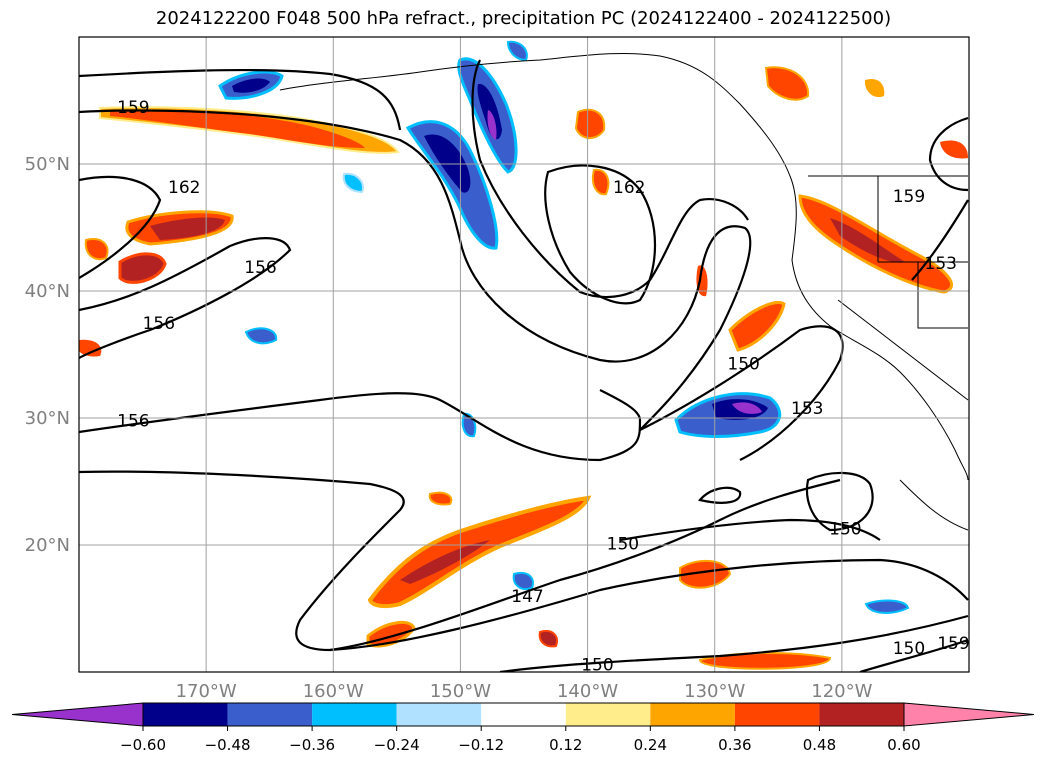 The height and width of the screenshot is (765, 1047). I want to click on colorbar-tick-label: 0.48, so click(819, 745).